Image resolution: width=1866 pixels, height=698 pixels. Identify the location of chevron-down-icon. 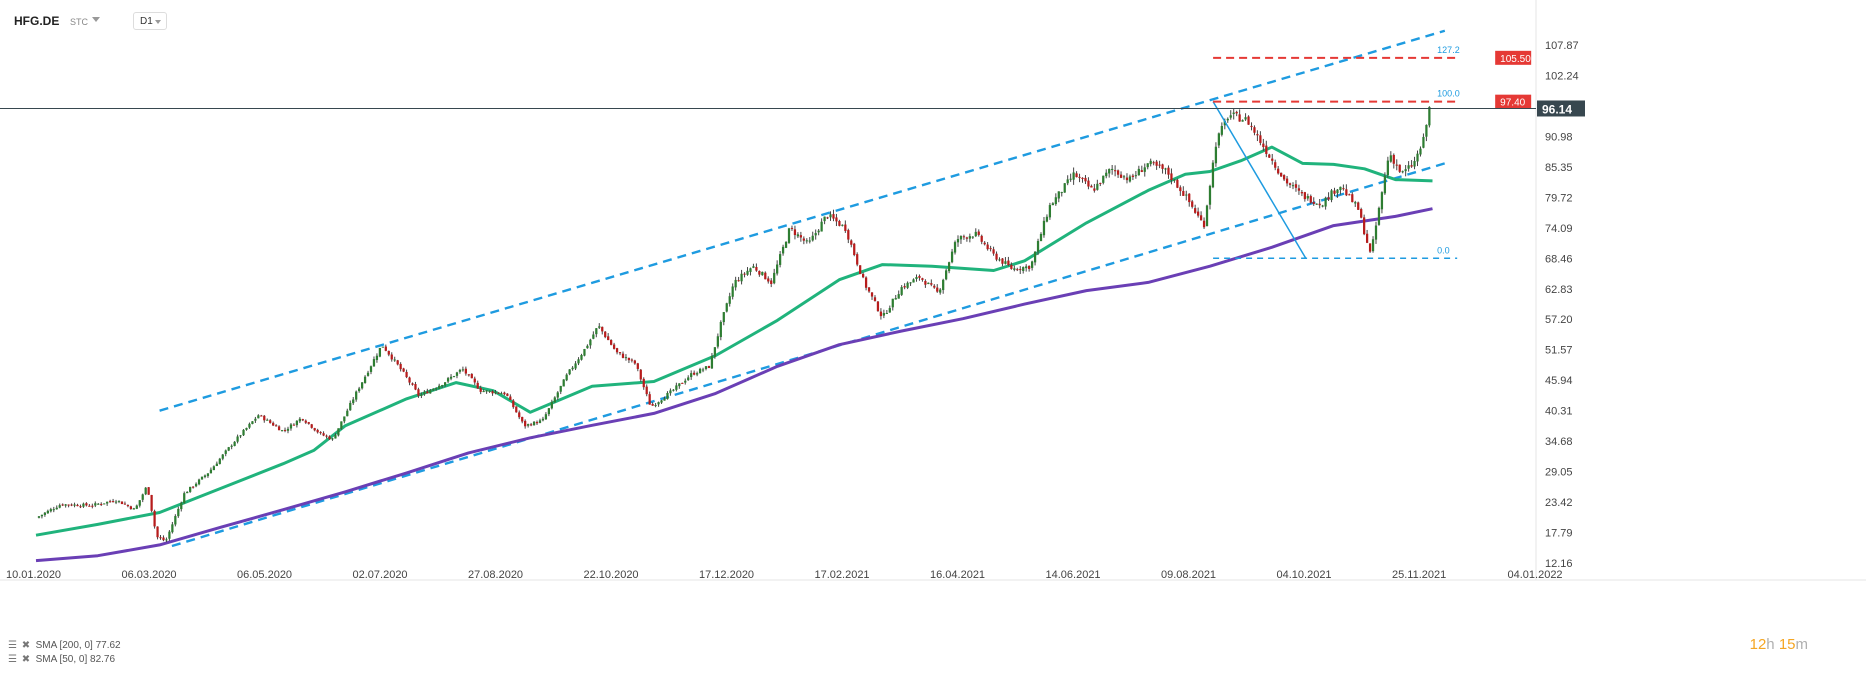
(158, 22).